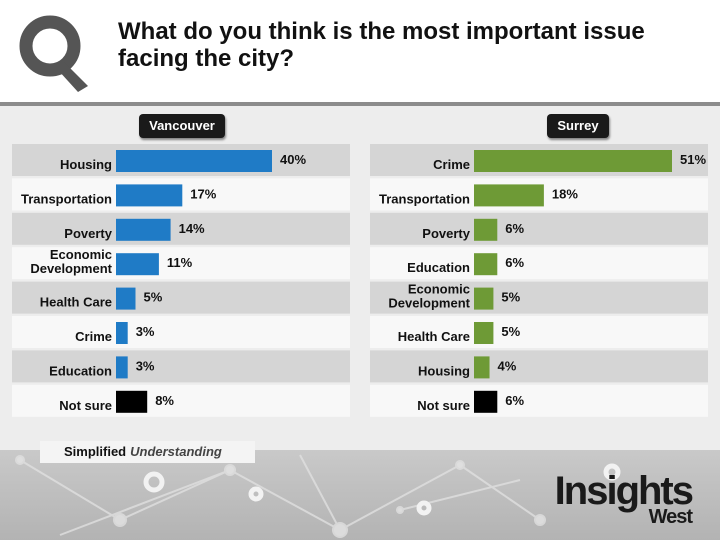 The image size is (720, 540). I want to click on value-label: 11%, so click(180, 262).